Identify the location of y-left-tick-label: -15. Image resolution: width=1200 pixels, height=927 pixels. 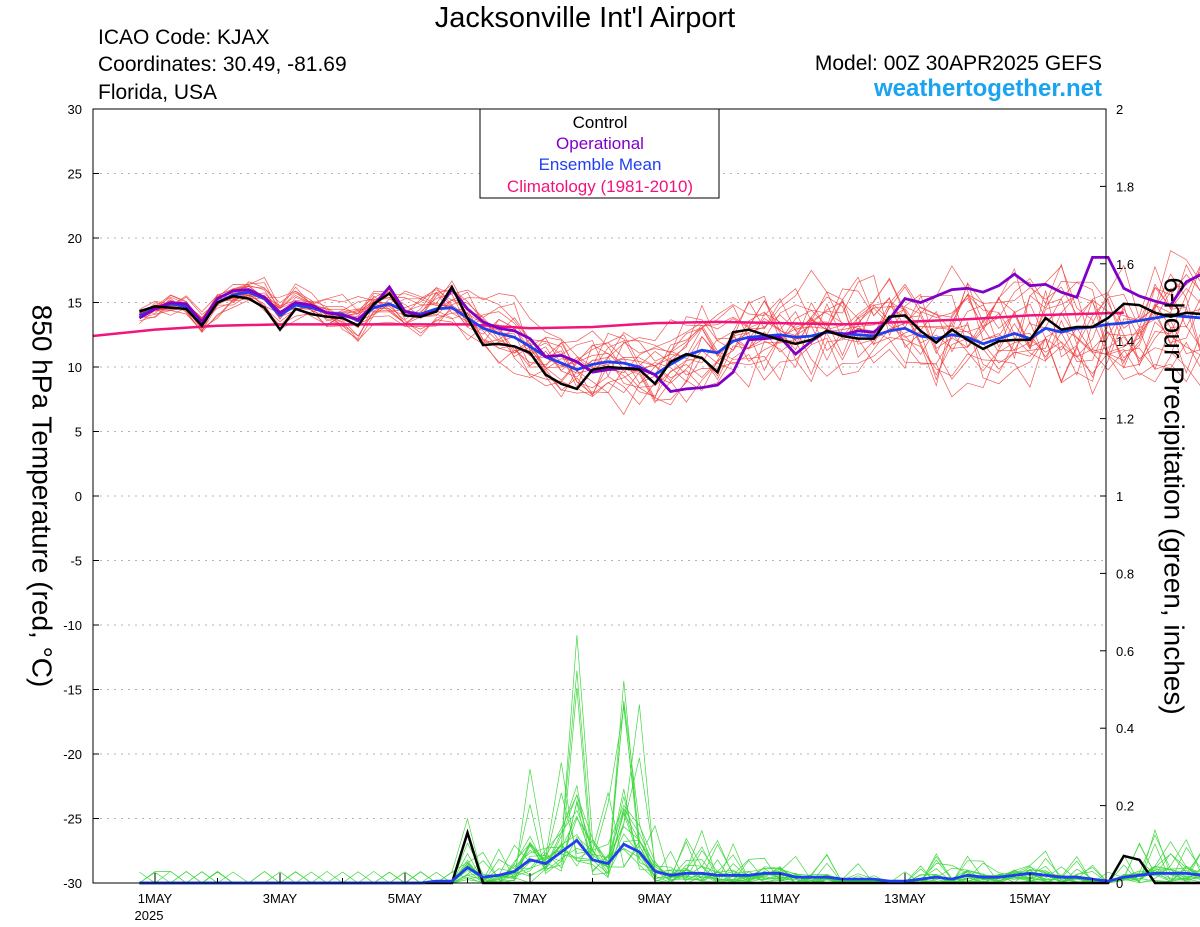
(72, 690).